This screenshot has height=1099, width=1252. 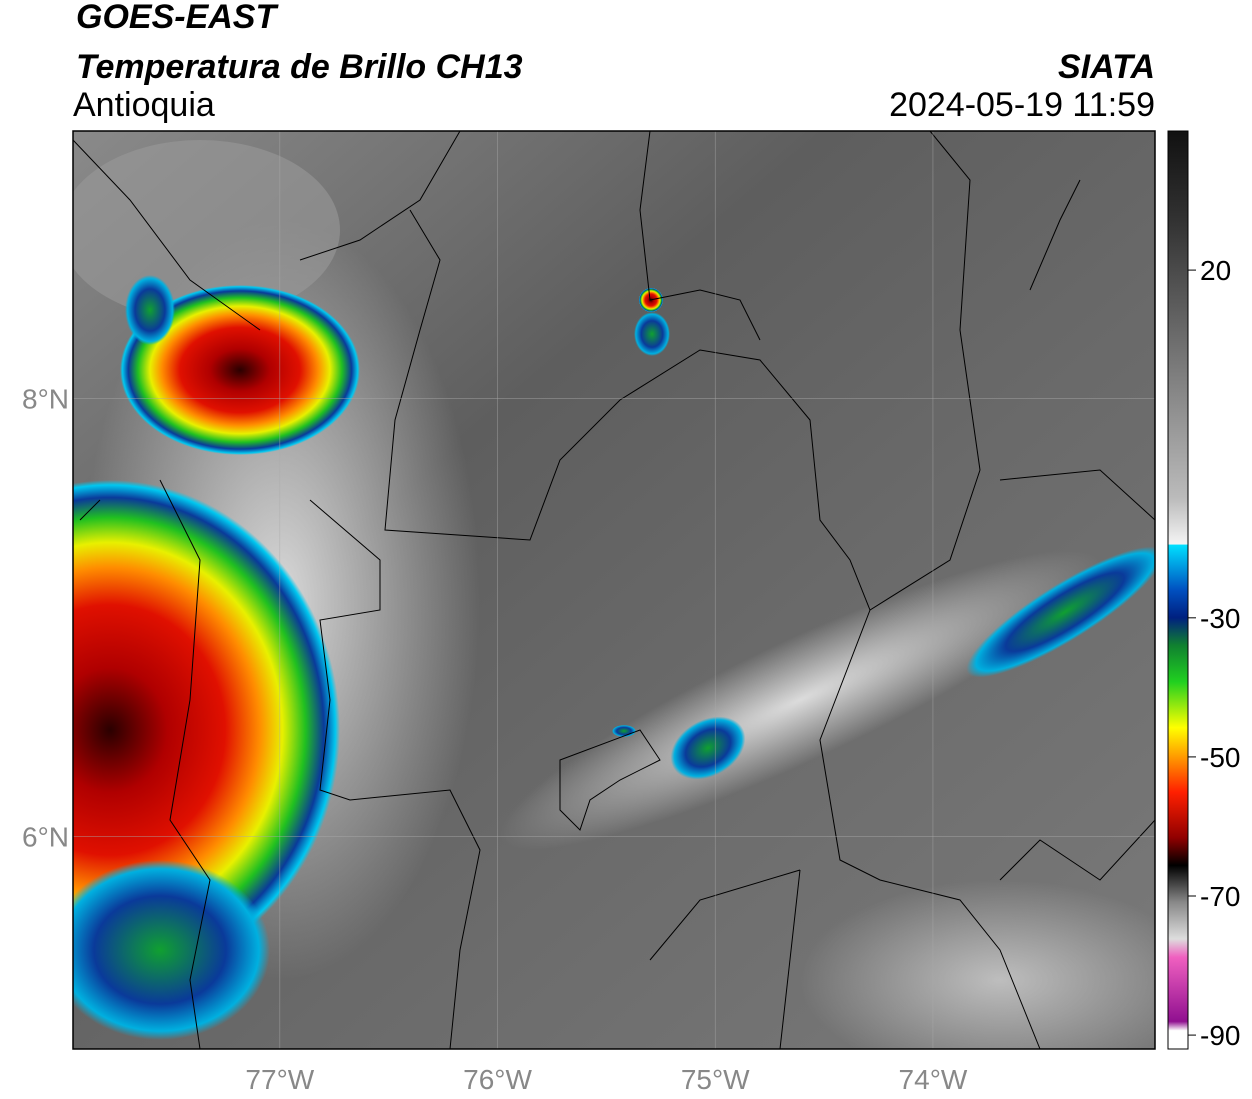 I want to click on x-tick-label: 75°W, so click(x=715, y=1079).